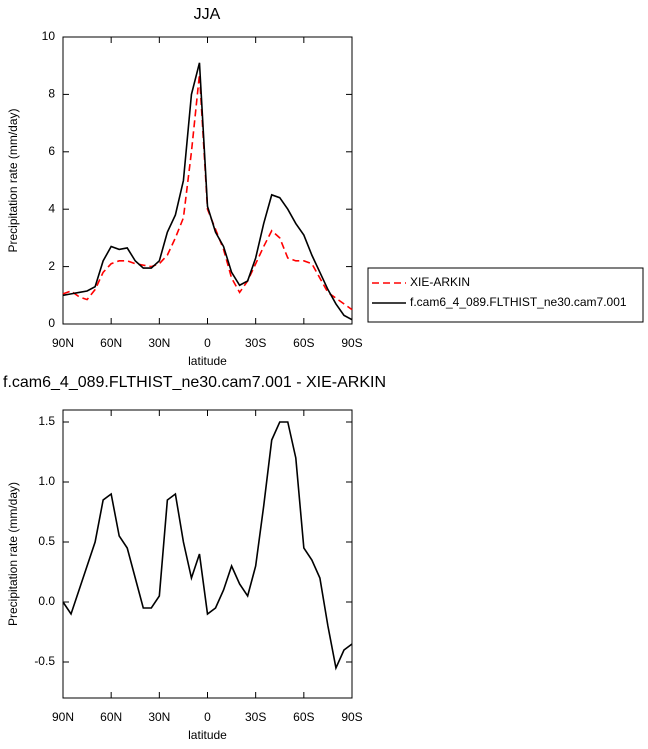  Describe the element at coordinates (46, 421) in the screenshot. I see `y-tick-label: 1.5` at that location.